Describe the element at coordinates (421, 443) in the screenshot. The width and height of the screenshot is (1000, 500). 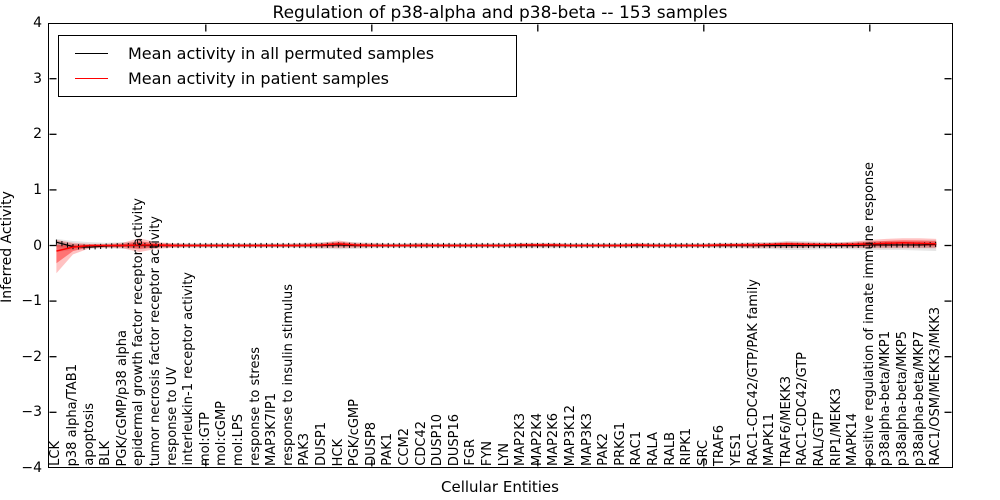
I see `x-tick-label: CDC42` at that location.